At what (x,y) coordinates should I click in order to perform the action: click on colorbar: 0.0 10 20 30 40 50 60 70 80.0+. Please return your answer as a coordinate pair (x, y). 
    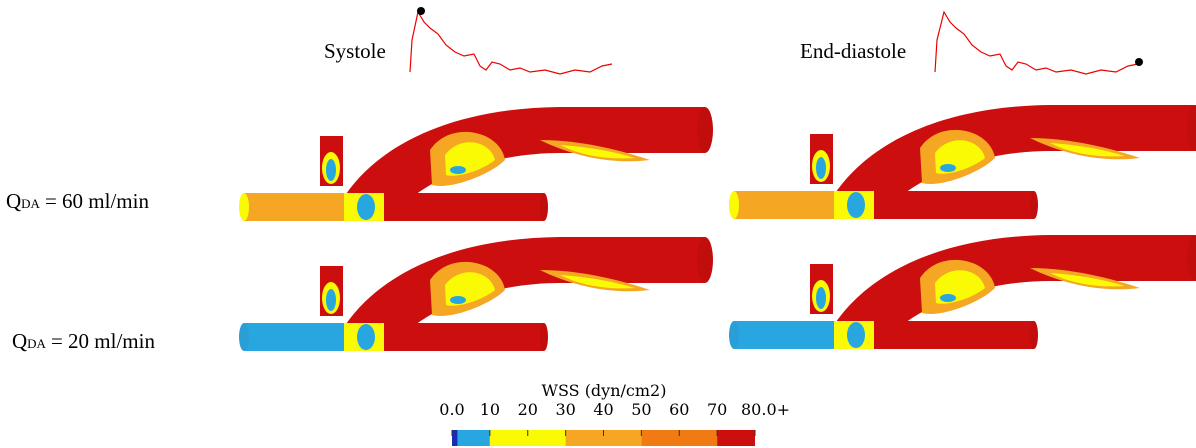
    Looking at the image, I should click on (614, 423).